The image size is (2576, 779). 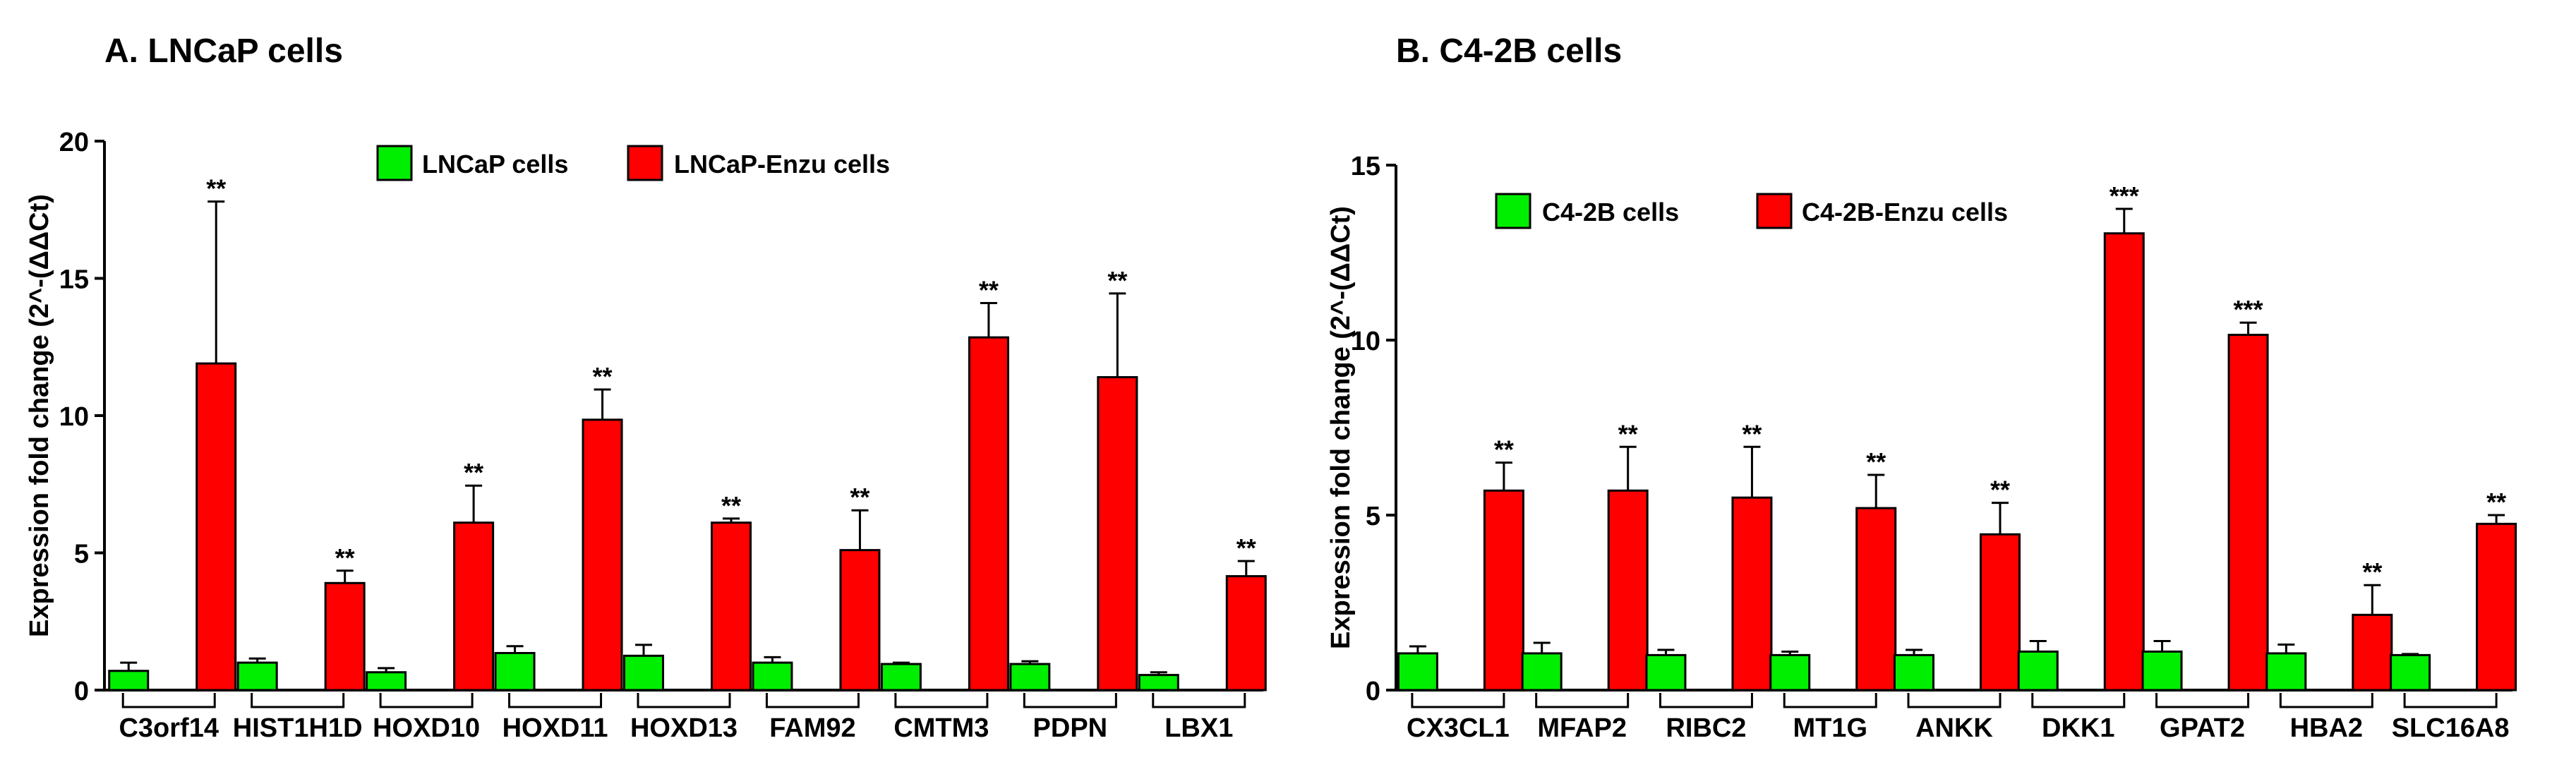 What do you see at coordinates (782, 164) in the screenshot?
I see `legend-label: LNCaP-Enzu cells` at bounding box center [782, 164].